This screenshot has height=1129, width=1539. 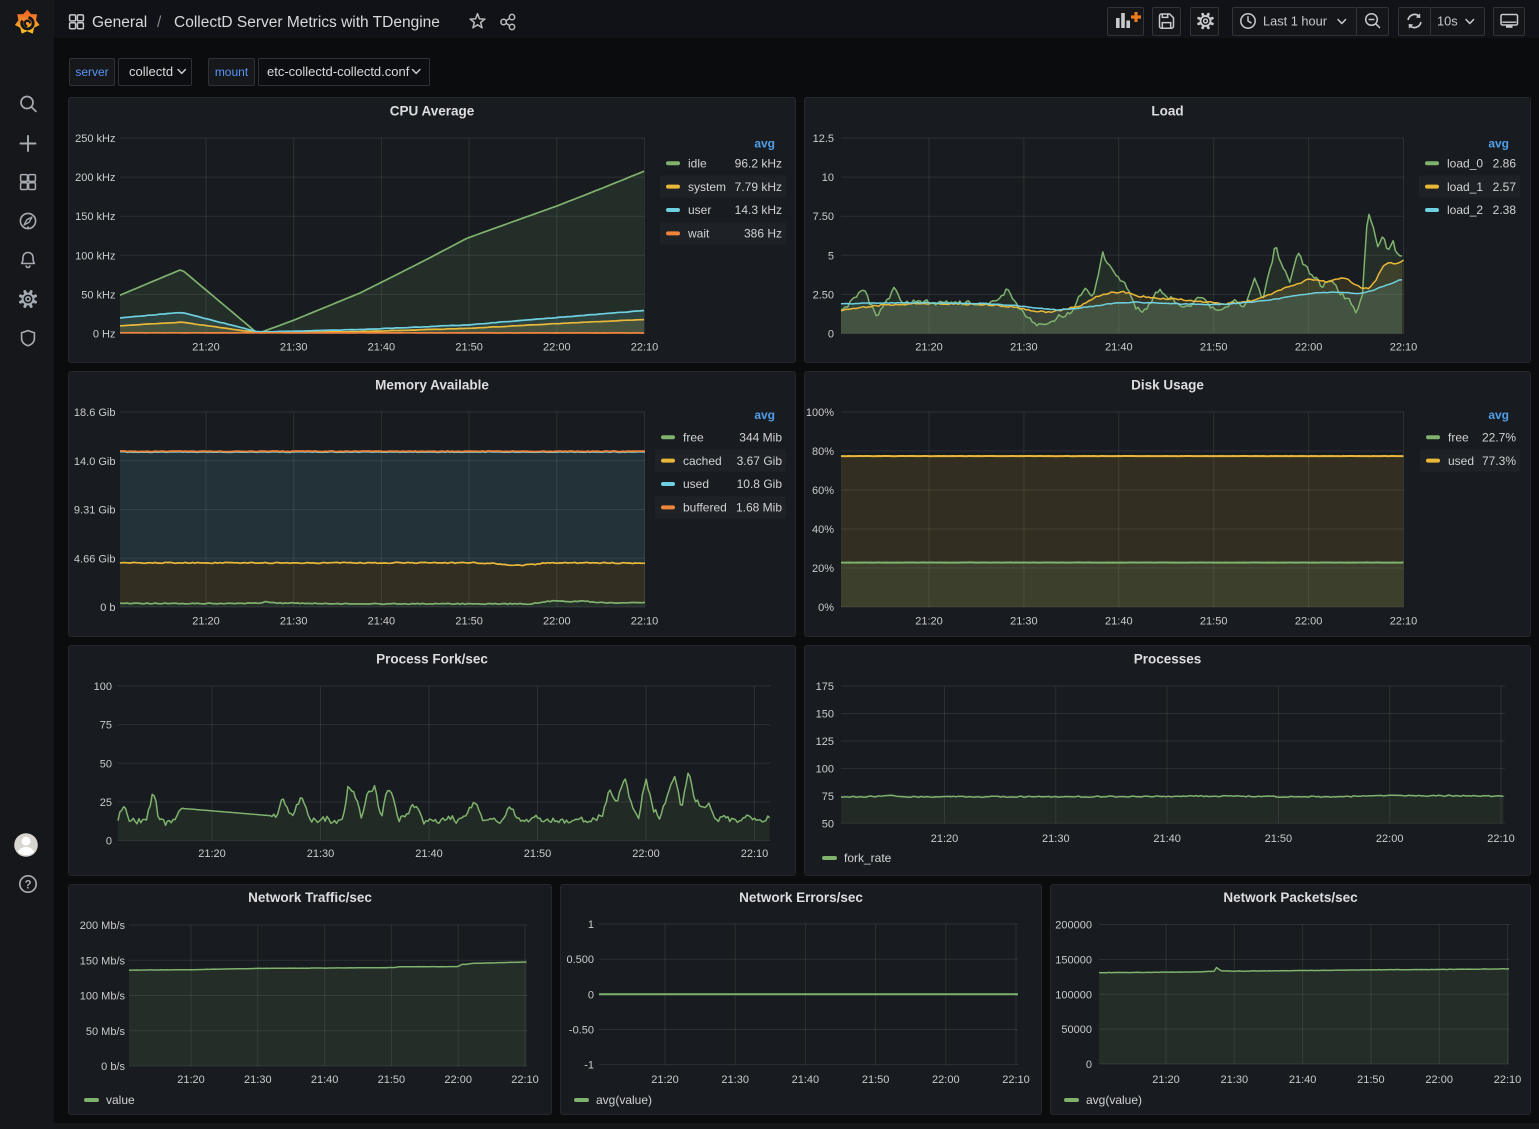 I want to click on svg-text: 7.79 kHz, so click(x=758, y=187).